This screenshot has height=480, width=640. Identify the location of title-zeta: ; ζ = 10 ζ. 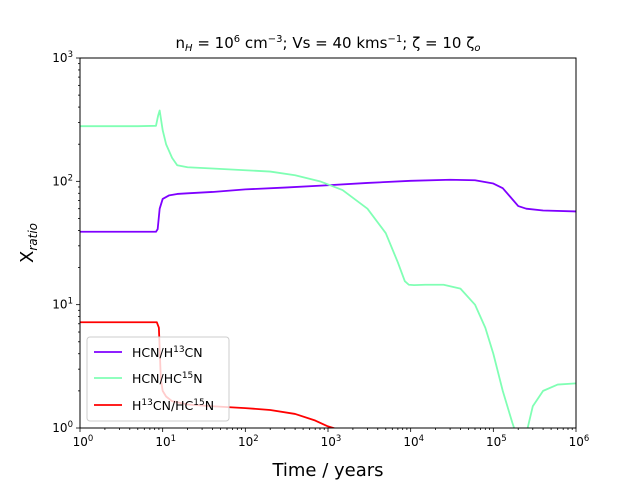
(438, 43).